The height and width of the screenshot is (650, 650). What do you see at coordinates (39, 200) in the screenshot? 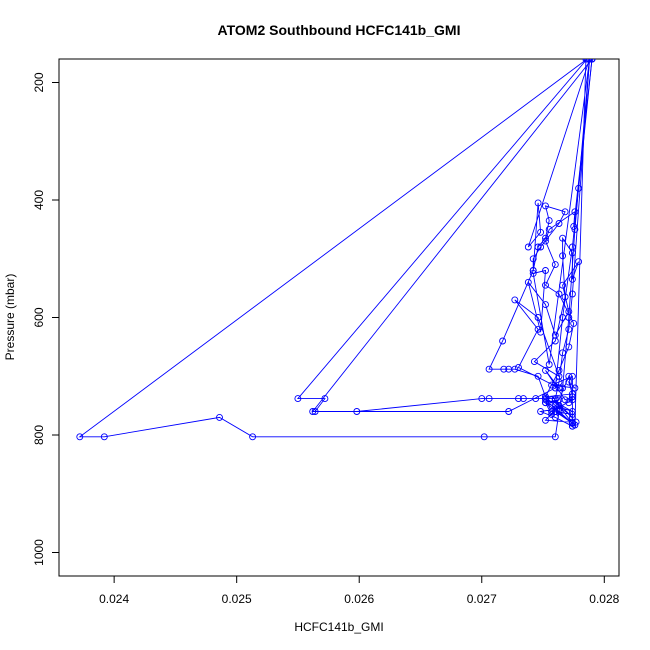
I see `y-tick-label: 400` at bounding box center [39, 200].